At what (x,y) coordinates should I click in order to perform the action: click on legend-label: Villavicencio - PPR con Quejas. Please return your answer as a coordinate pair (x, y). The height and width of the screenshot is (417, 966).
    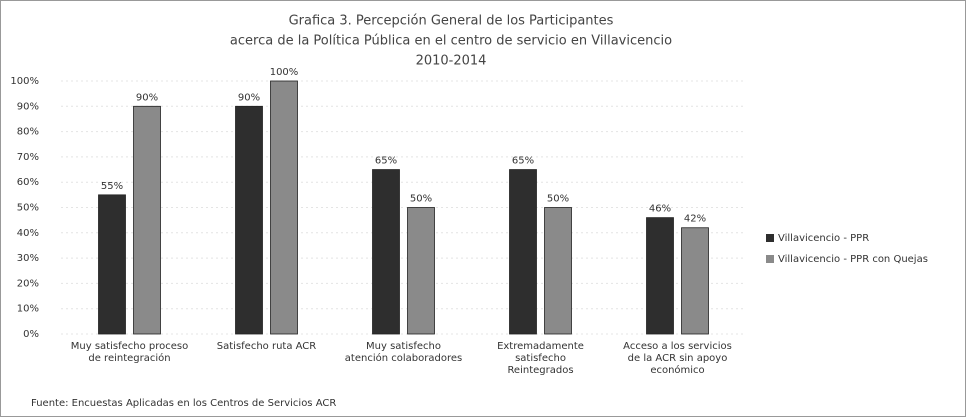
    Looking at the image, I should click on (853, 259).